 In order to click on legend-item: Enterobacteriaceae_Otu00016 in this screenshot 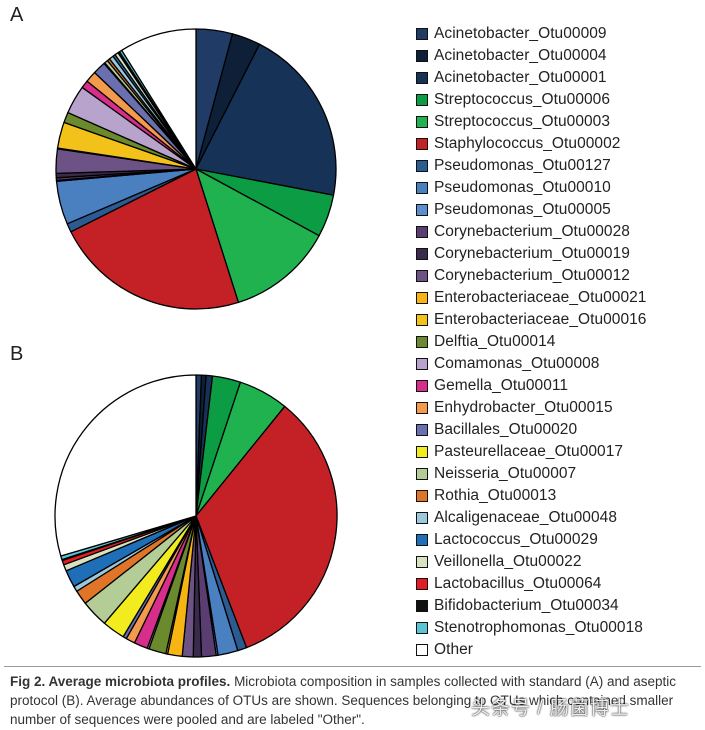, I will do `click(531, 320)`.